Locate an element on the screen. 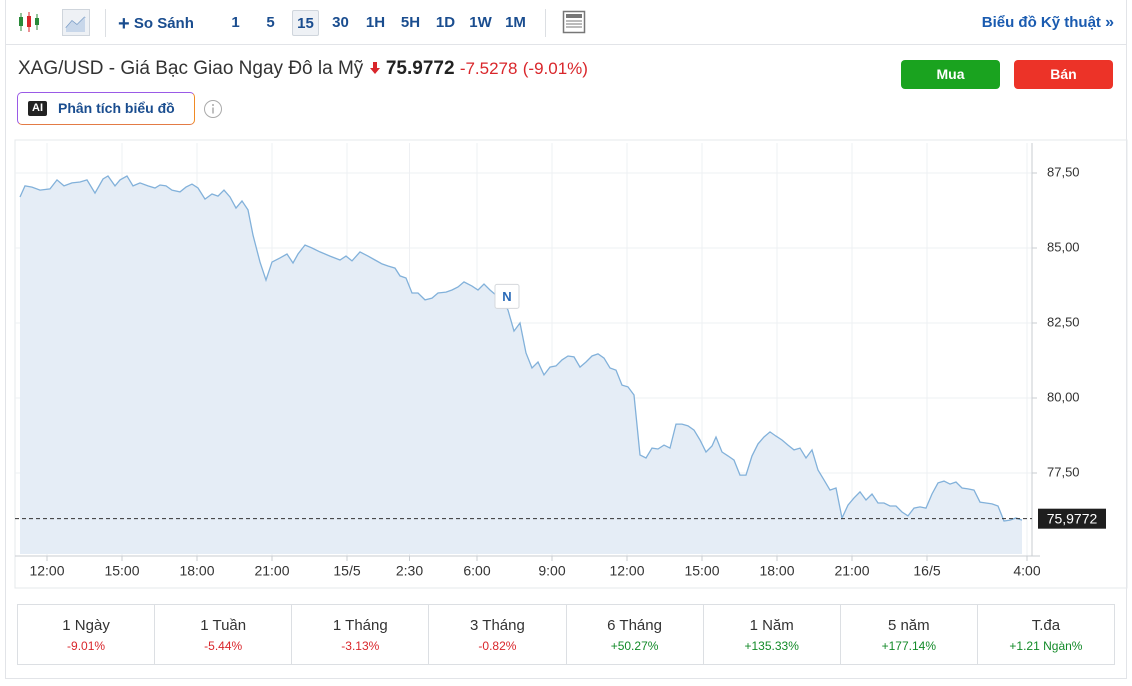  interval-button: 1W is located at coordinates (480, 22).